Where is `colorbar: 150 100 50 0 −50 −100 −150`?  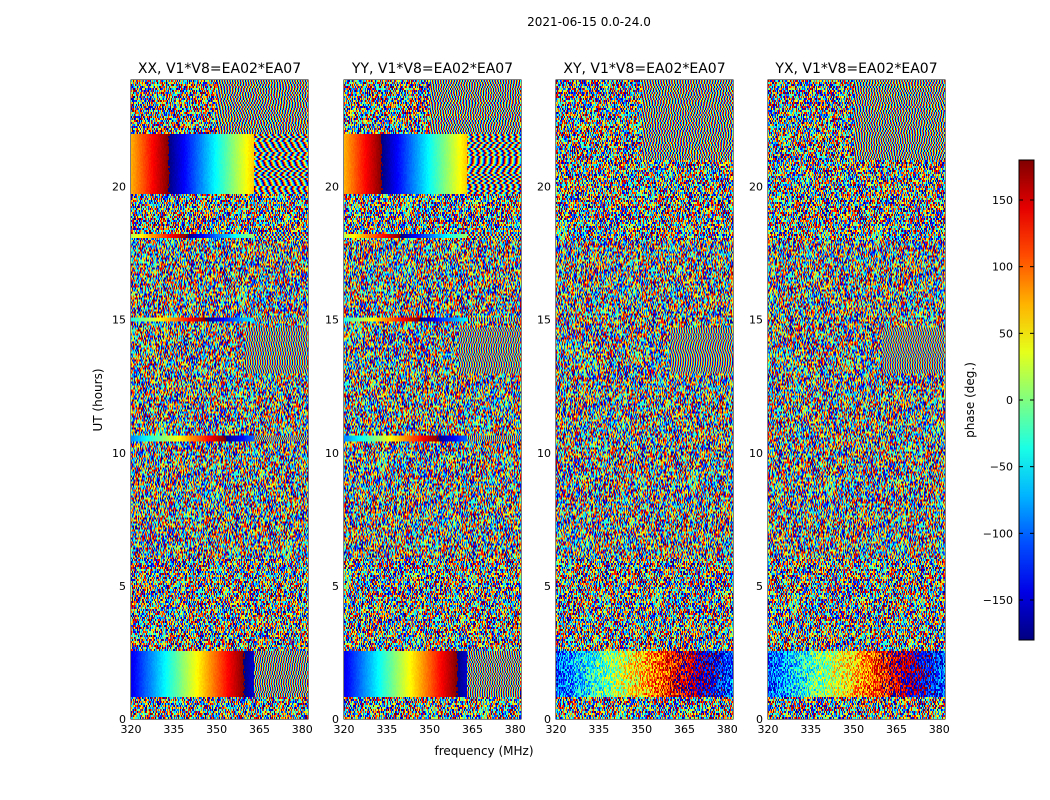
colorbar: 150 100 50 0 −50 −100 −150 is located at coordinates (1009, 400).